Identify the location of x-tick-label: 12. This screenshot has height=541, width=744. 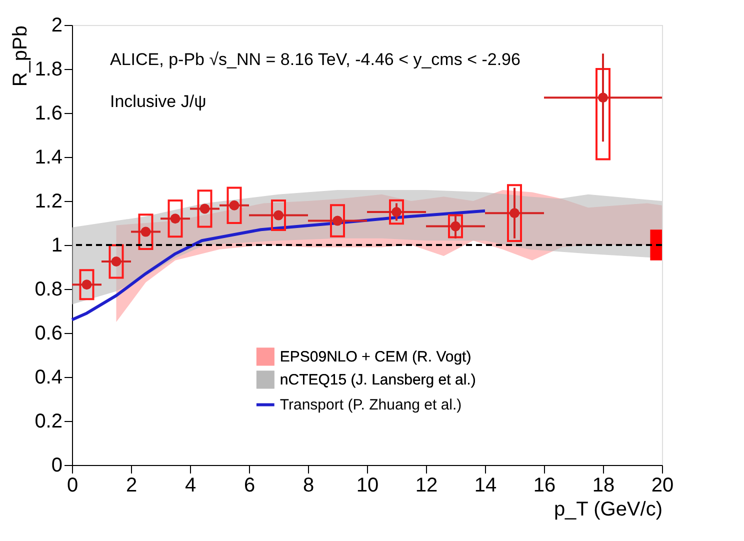
(426, 485).